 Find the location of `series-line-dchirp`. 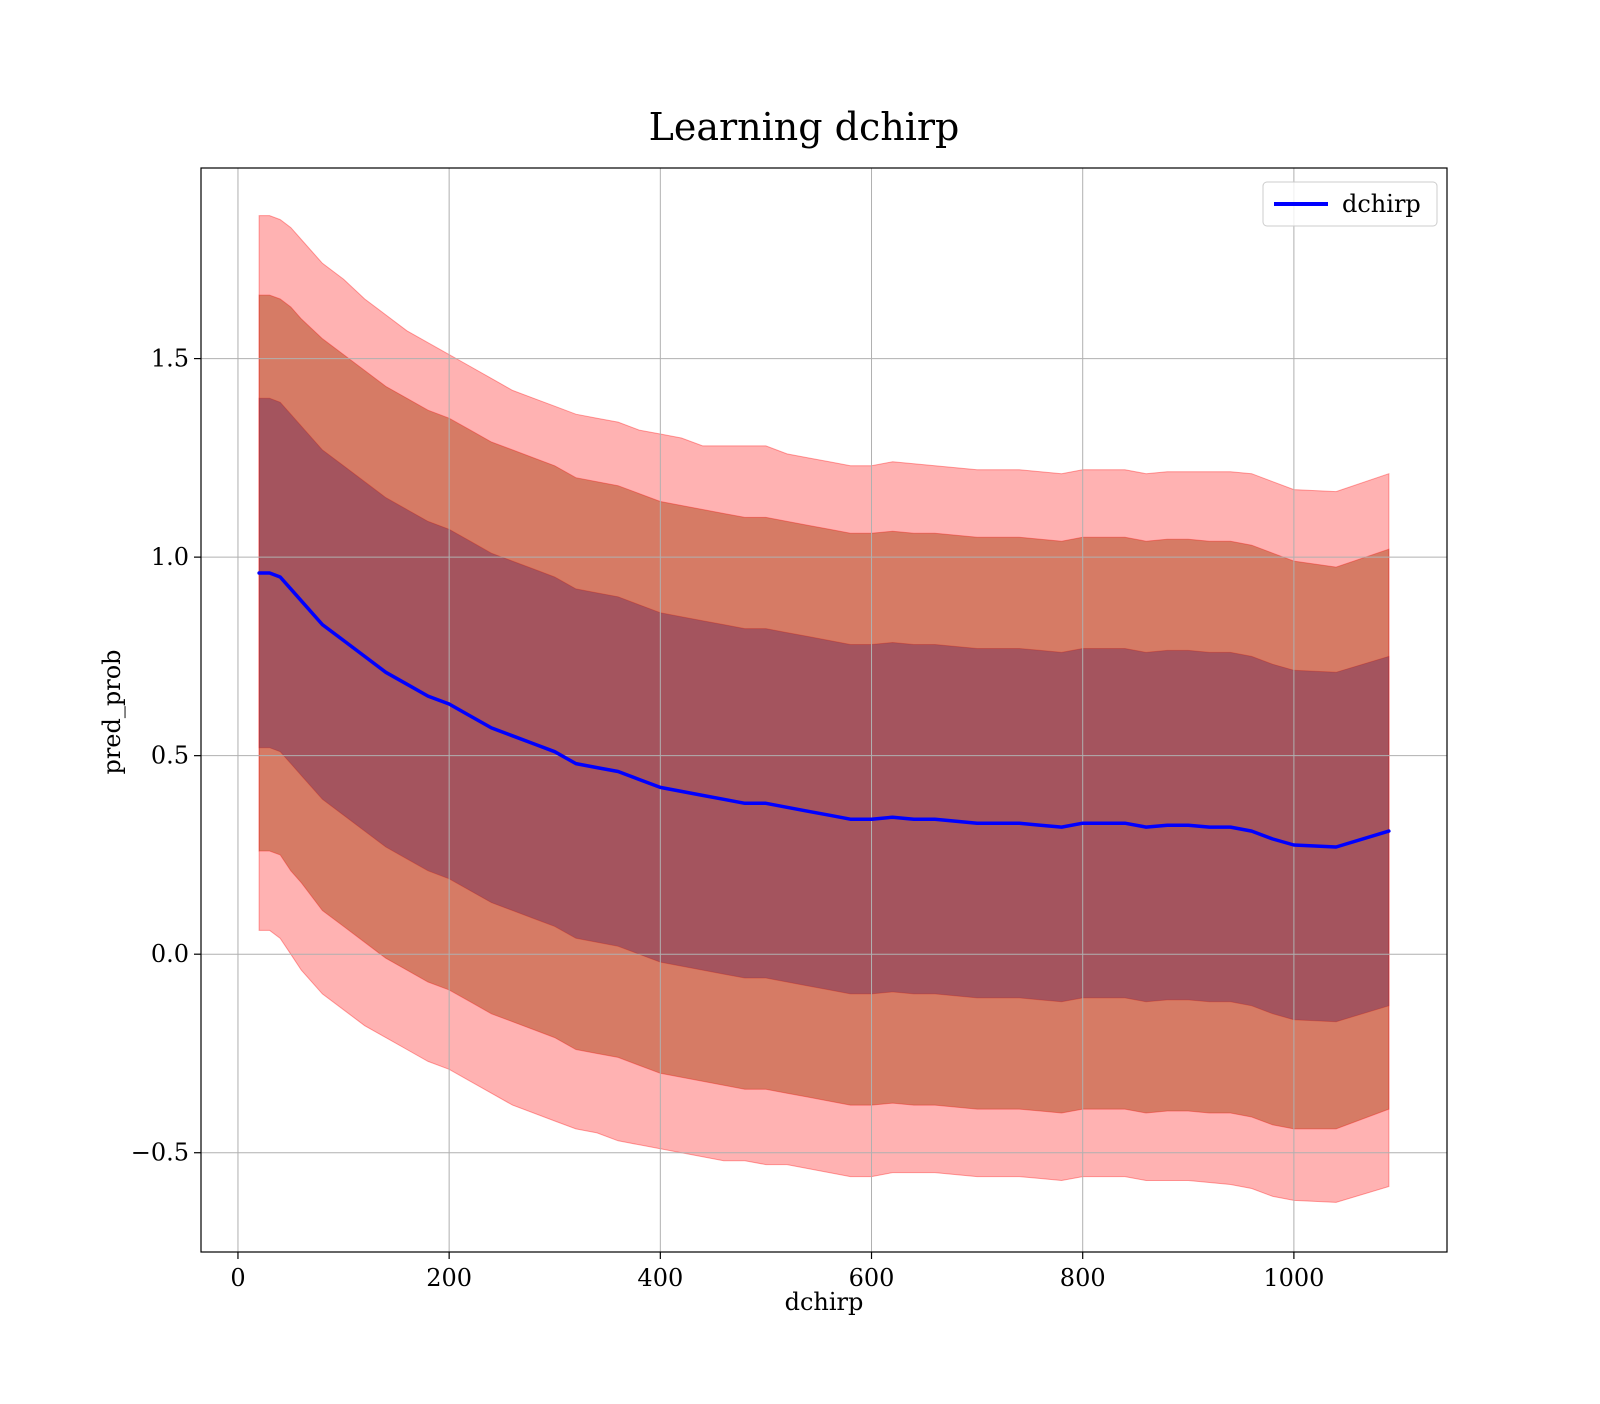

series-line-dchirp is located at coordinates (824, 710).